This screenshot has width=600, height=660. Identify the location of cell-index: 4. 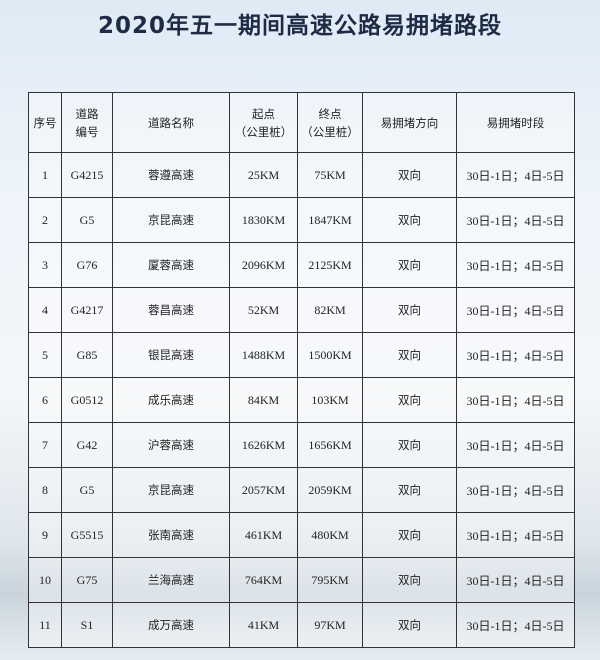
(45, 310).